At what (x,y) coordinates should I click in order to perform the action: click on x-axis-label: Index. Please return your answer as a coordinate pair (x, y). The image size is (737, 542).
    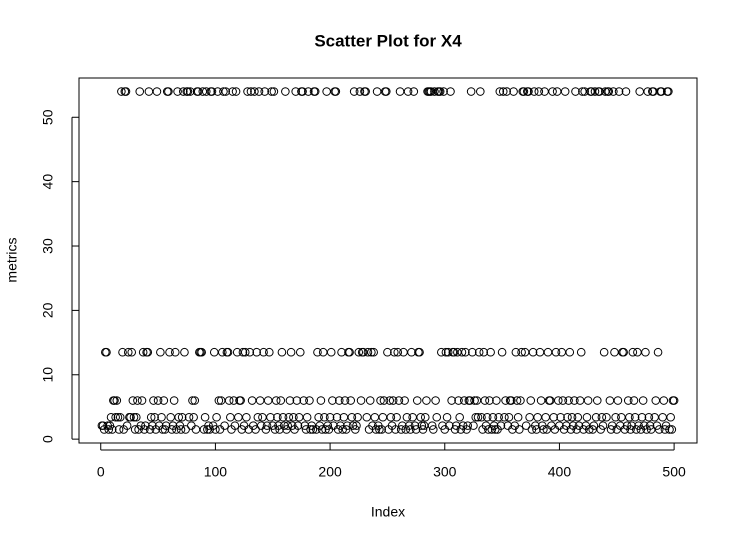
    Looking at the image, I should click on (388, 512).